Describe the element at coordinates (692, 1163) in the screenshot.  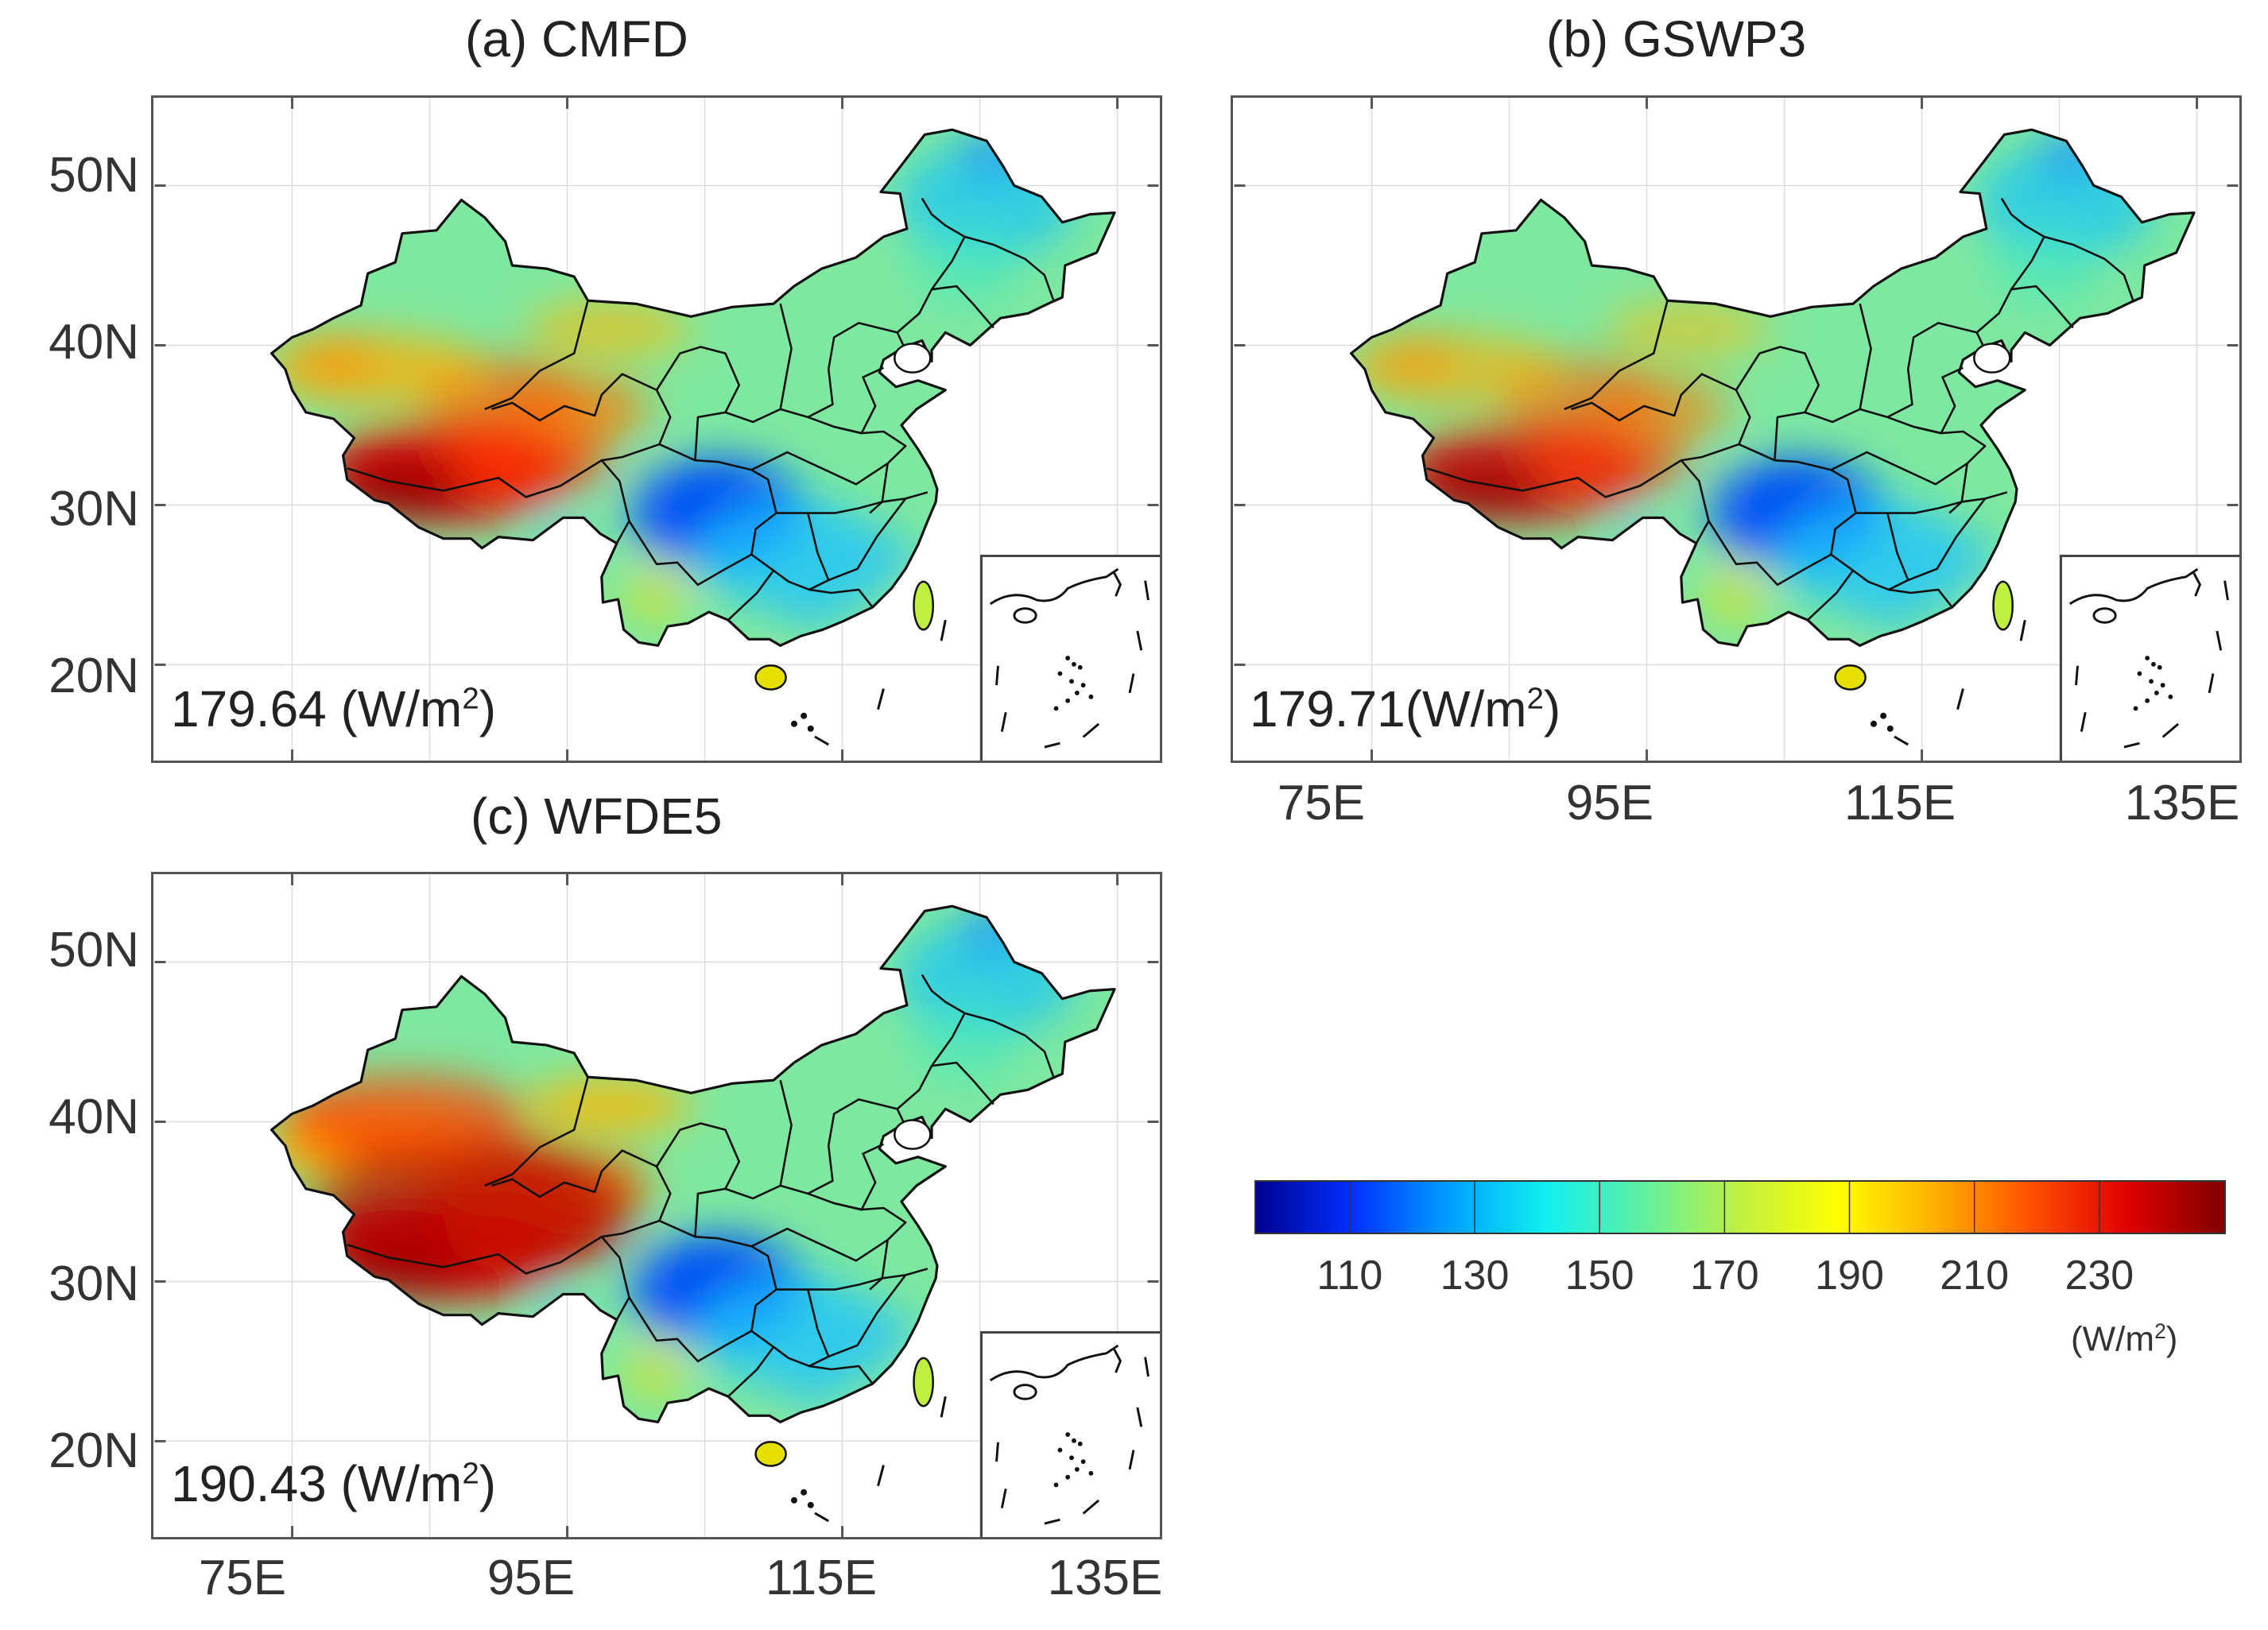
I see `panel-c-national-border` at that location.